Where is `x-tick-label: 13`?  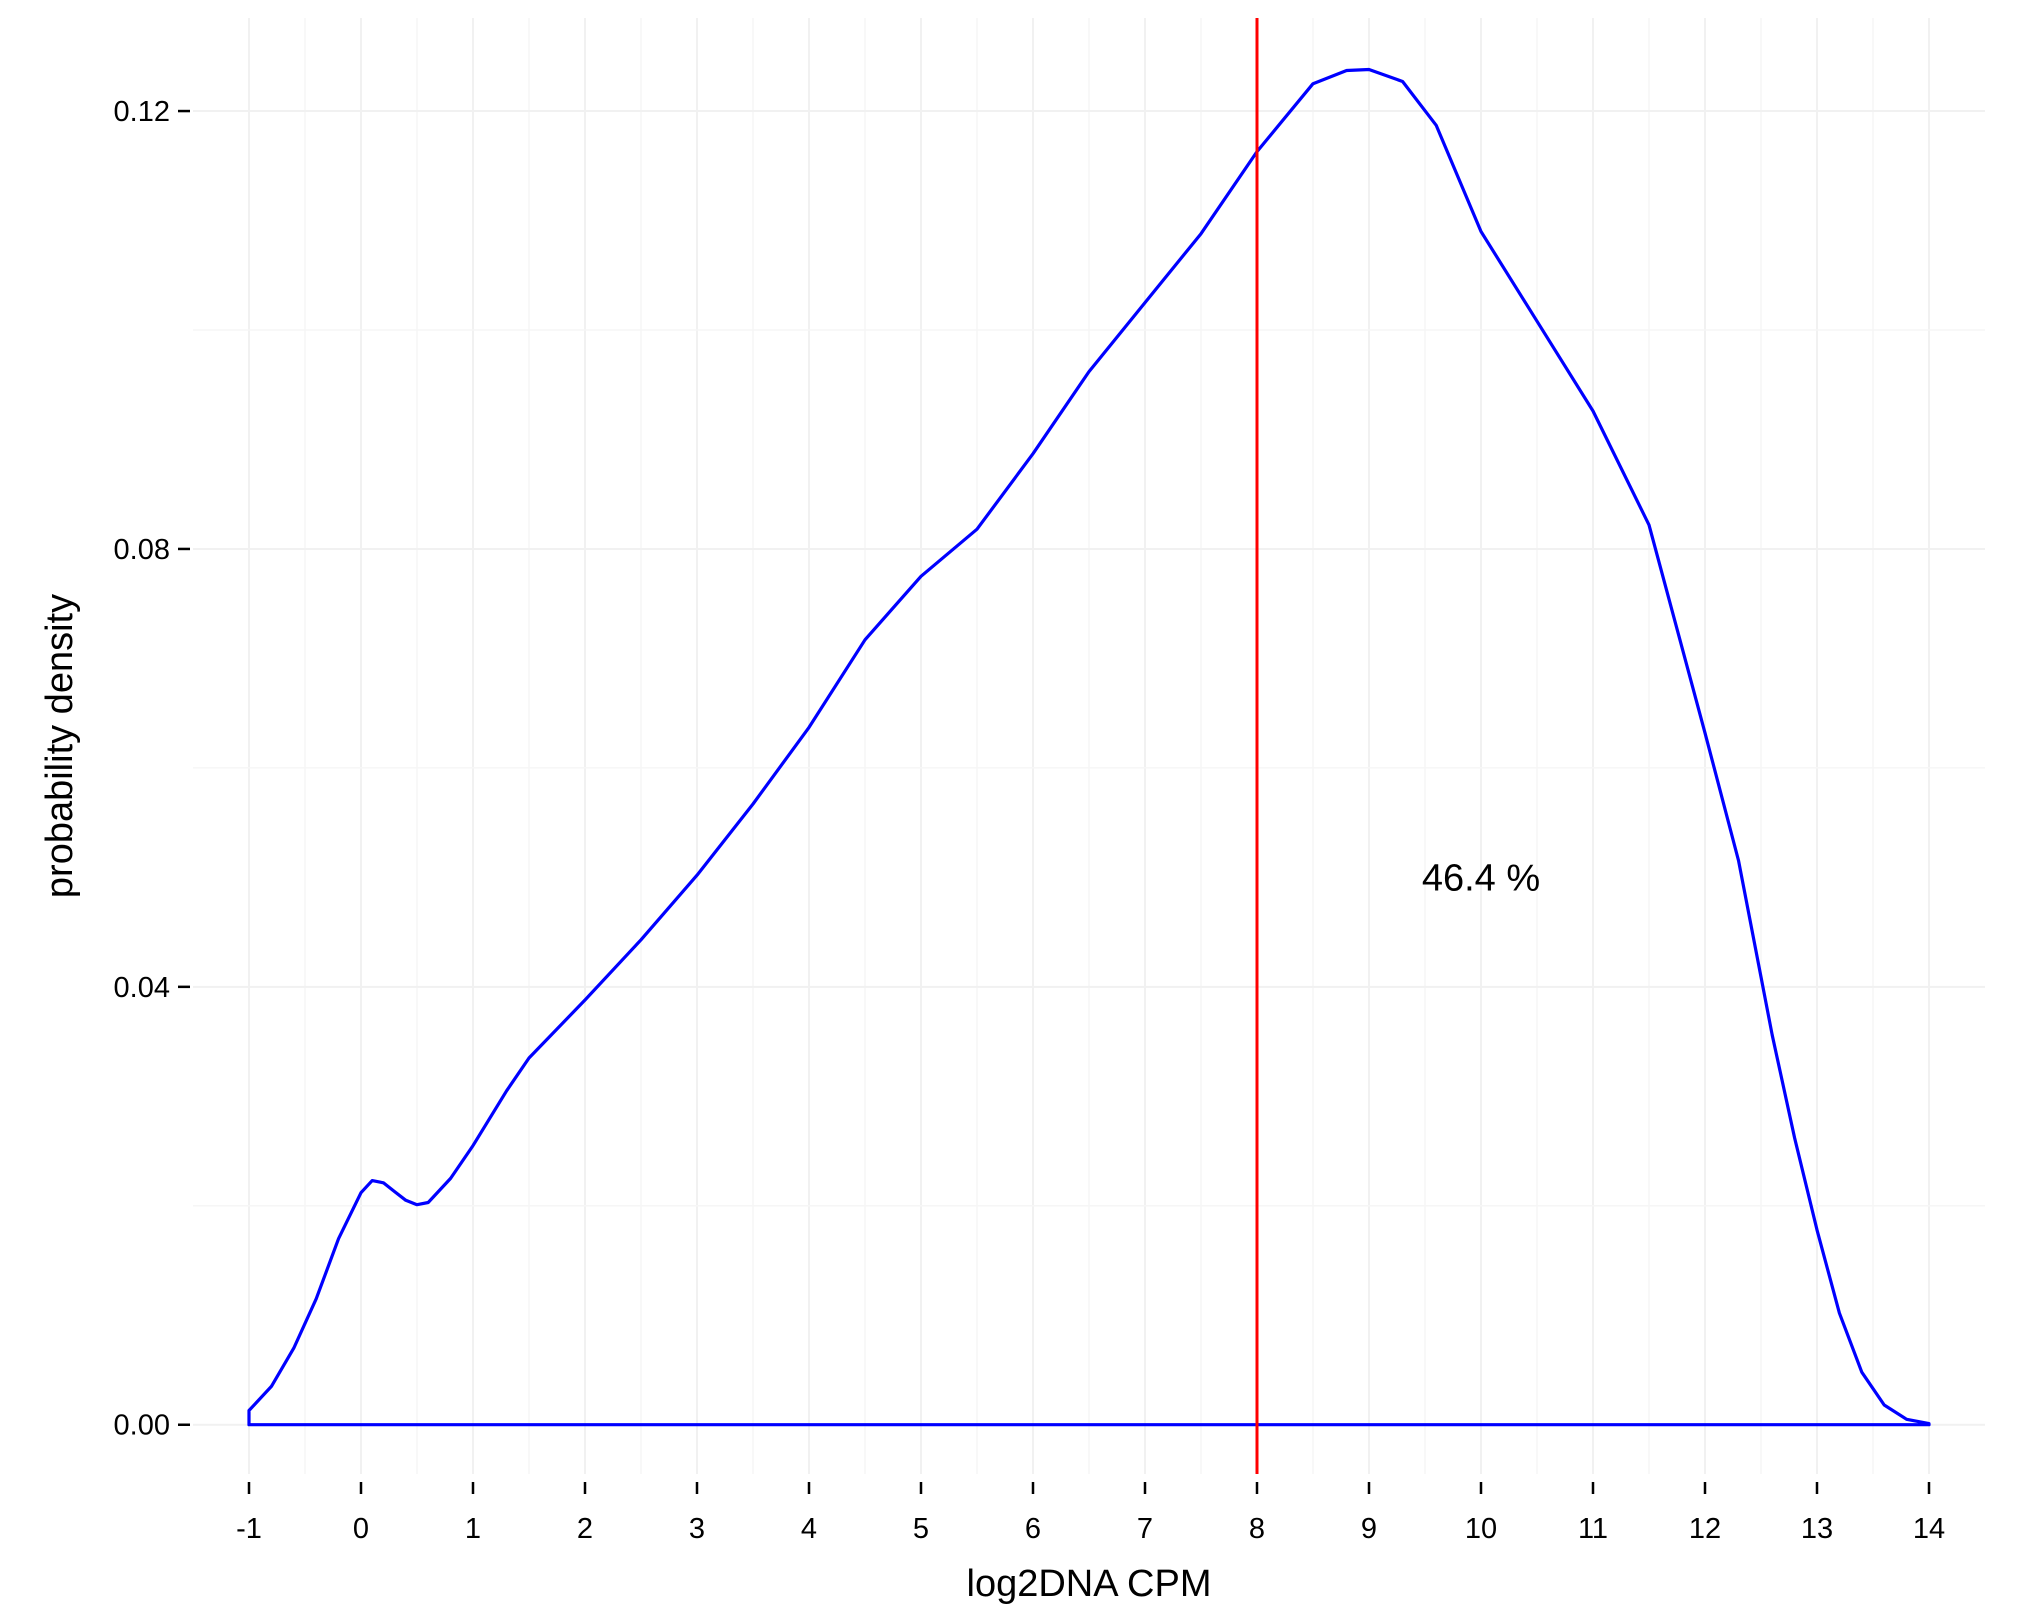
x-tick-label: 13 is located at coordinates (1817, 1529).